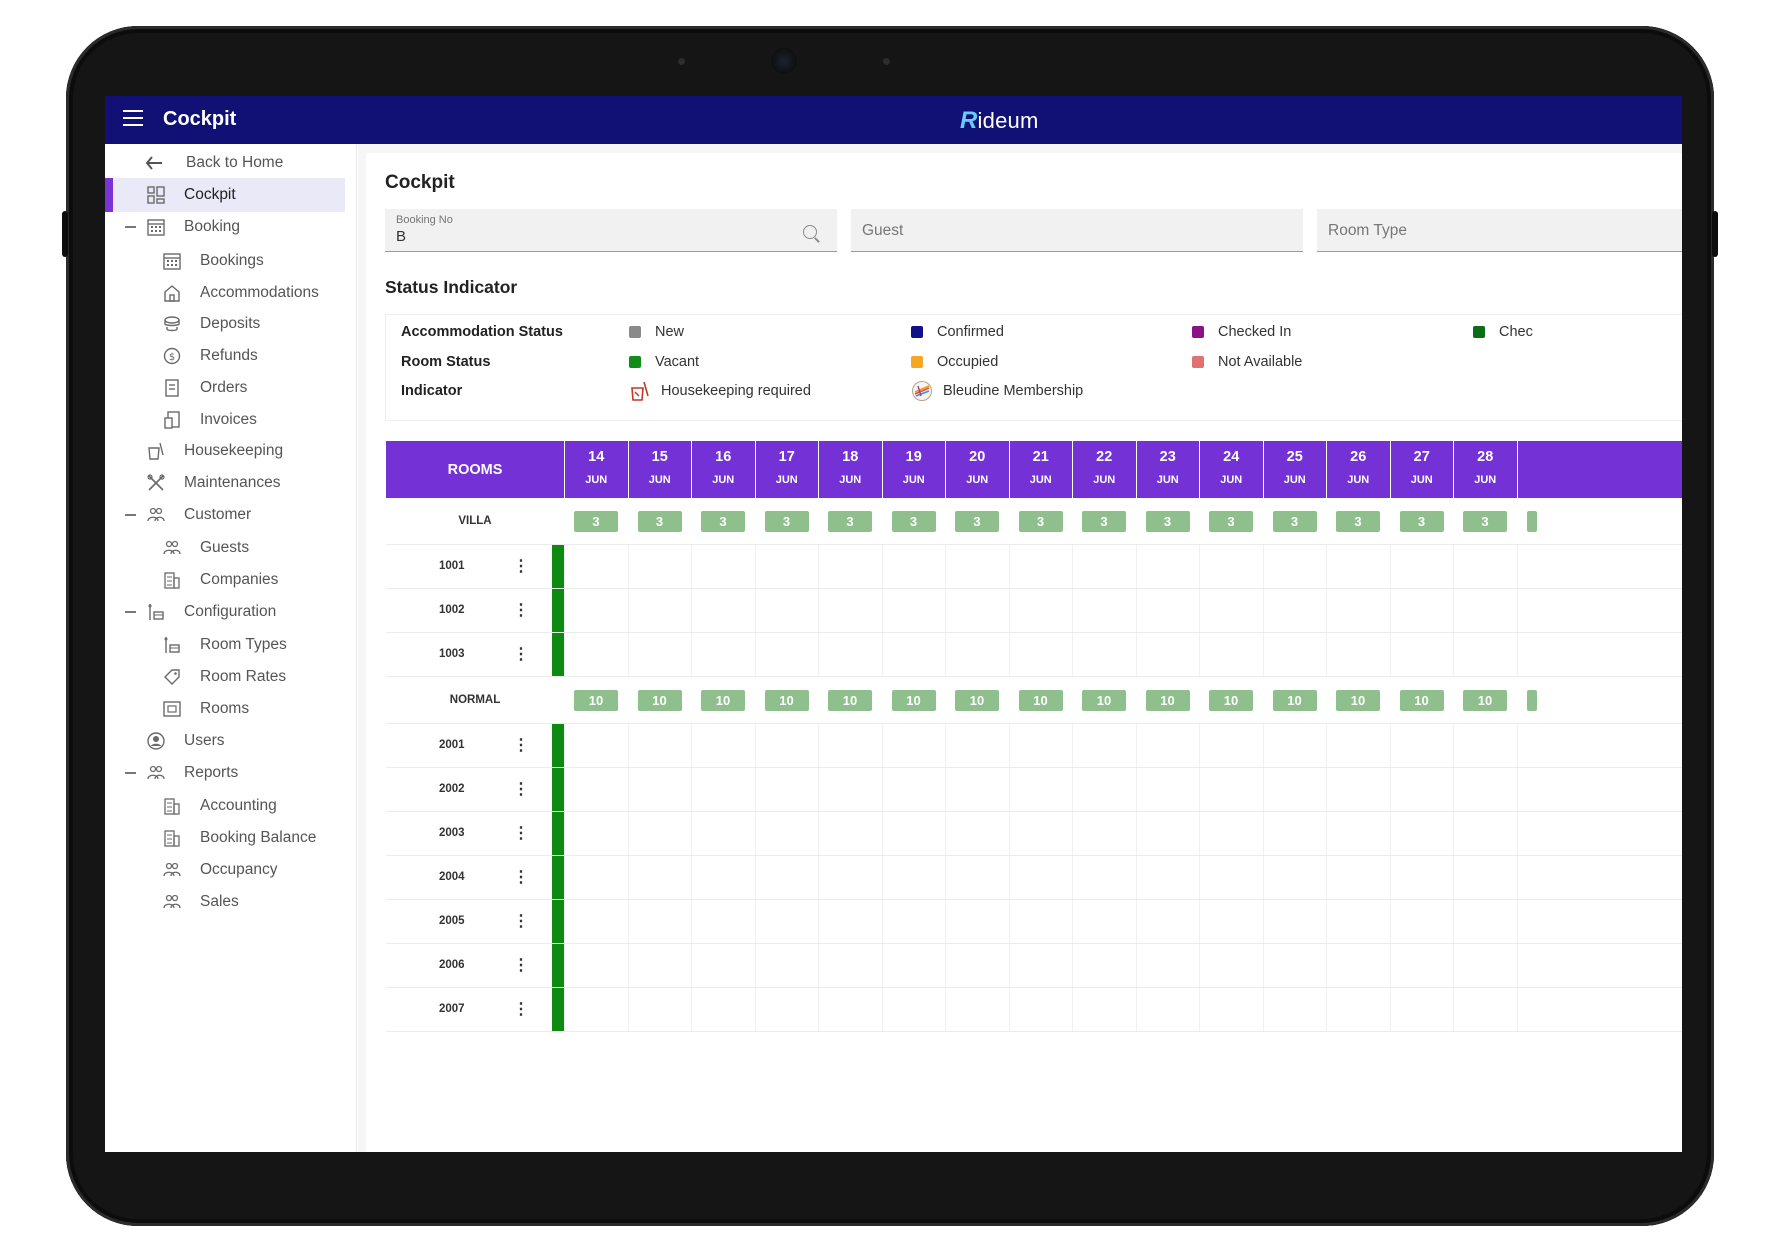 Image resolution: width=1780 pixels, height=1246 pixels. What do you see at coordinates (850, 700) in the screenshot?
I see `availability-count: 10` at bounding box center [850, 700].